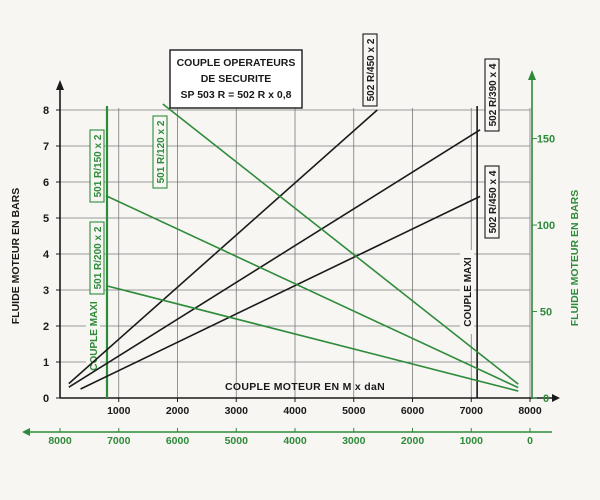  Describe the element at coordinates (295, 411) in the screenshot. I see `x-tick-label: 4000` at that location.